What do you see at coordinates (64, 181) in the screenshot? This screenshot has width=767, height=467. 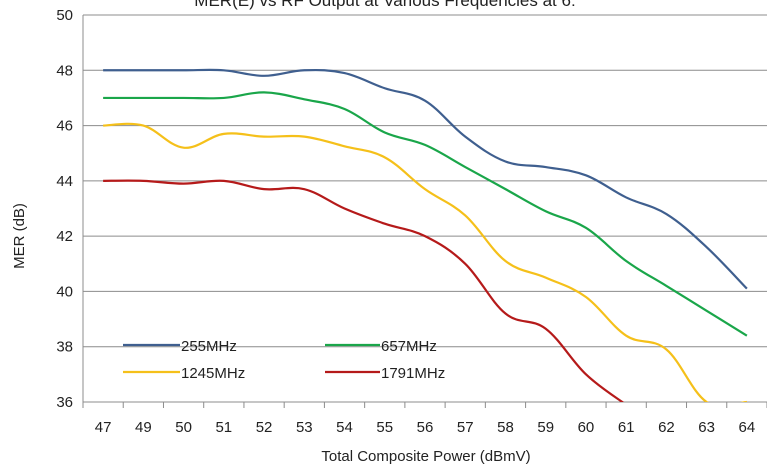 I see `y-tick-label: 44` at bounding box center [64, 181].